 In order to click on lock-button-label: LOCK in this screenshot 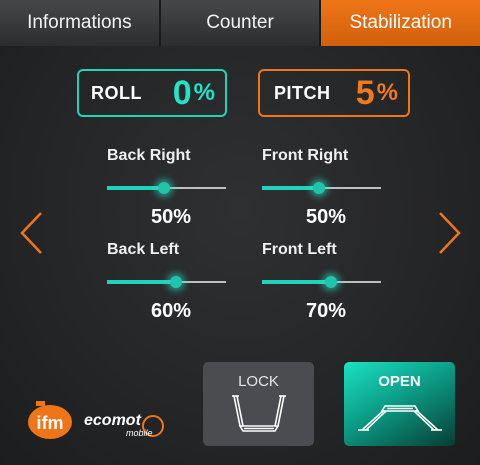, I will do `click(258, 381)`.